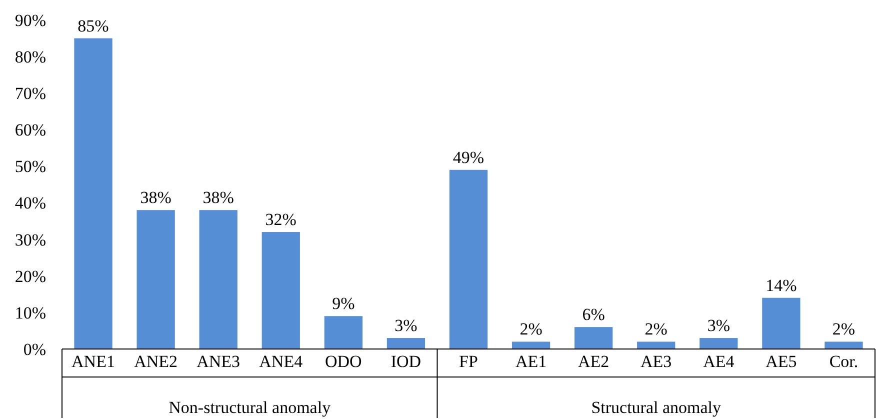  I want to click on data-label: 14%, so click(781, 285).